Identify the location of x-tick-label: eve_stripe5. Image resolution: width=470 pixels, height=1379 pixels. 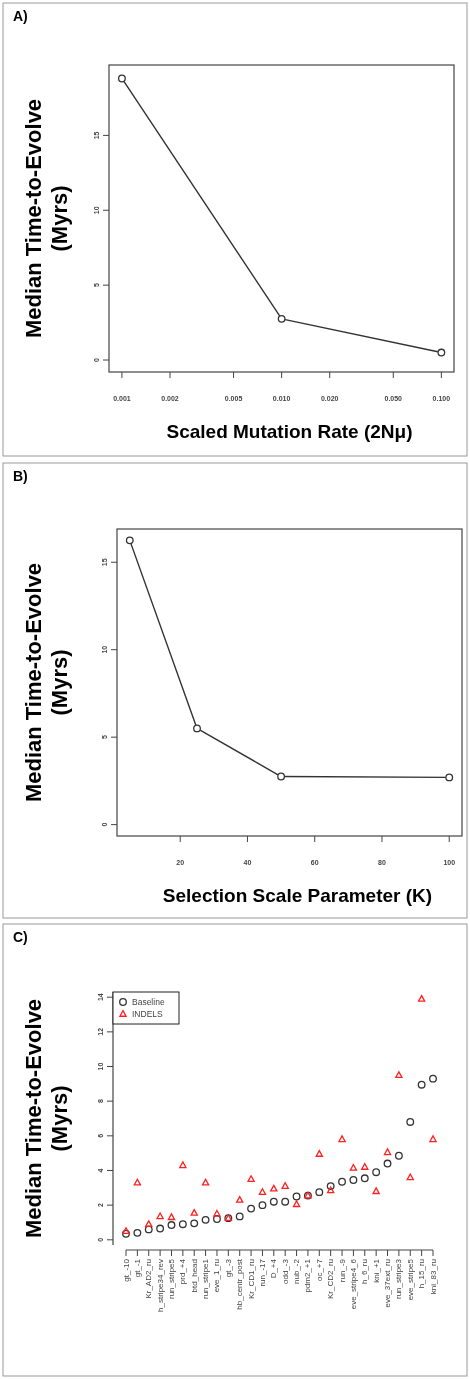
(410, 1279).